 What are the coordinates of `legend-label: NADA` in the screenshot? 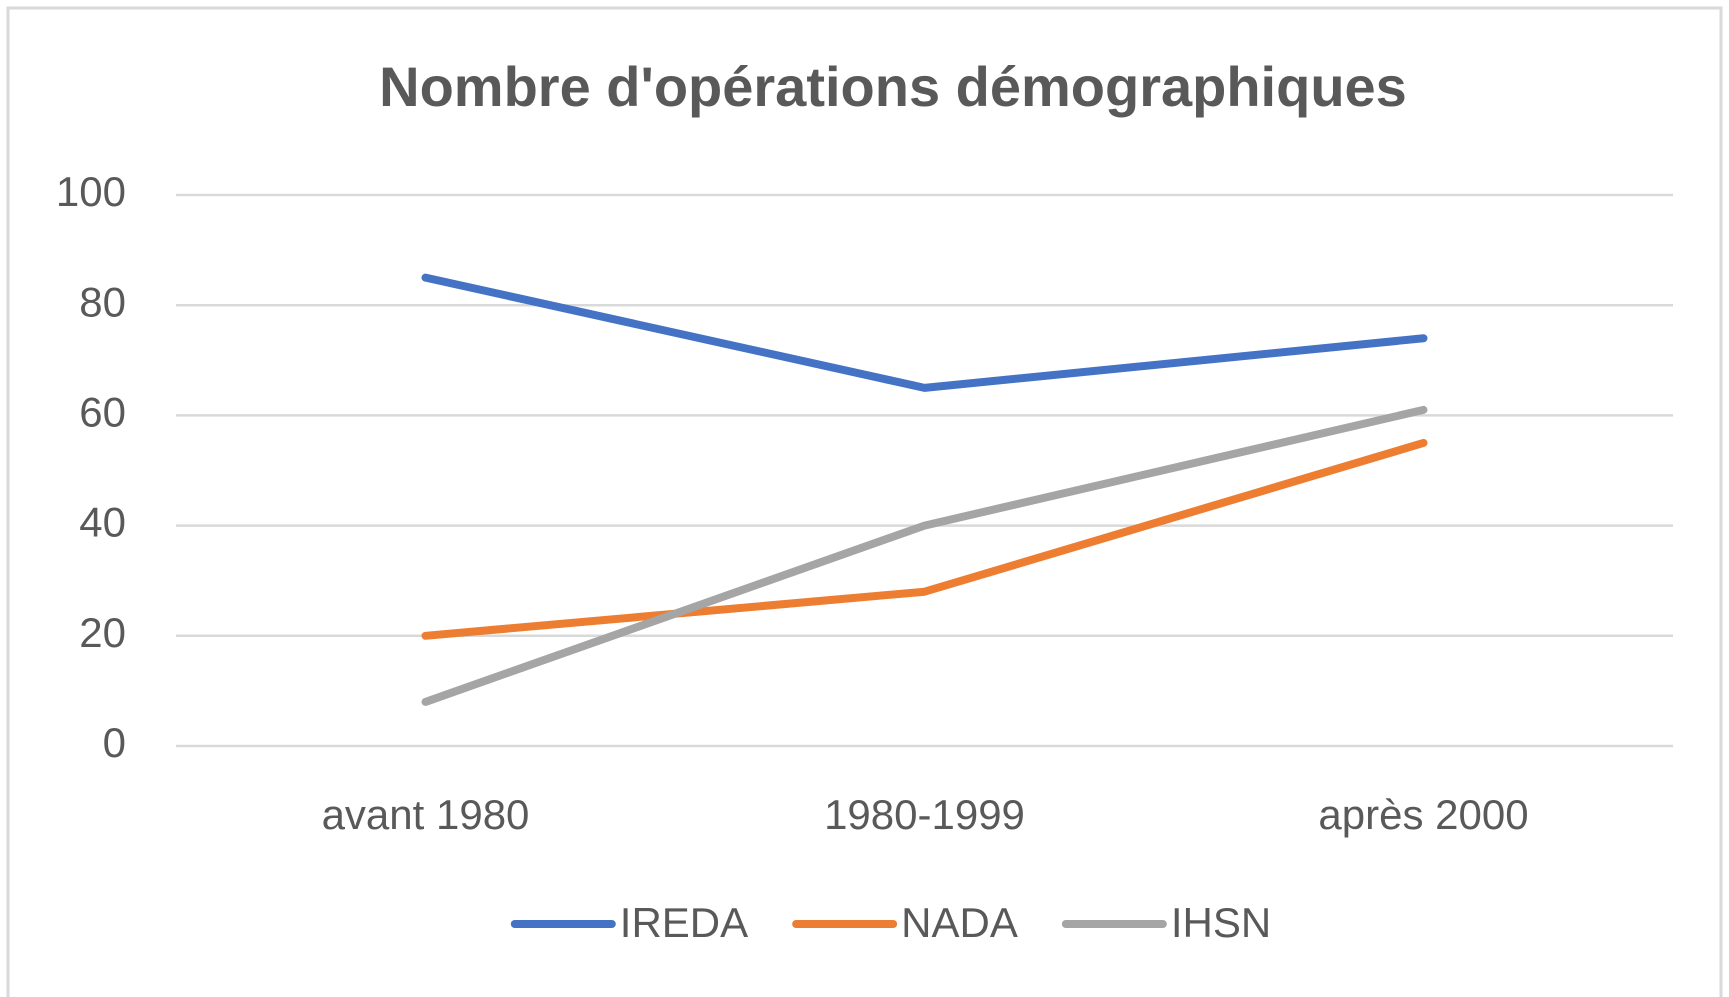 It's located at (959, 922).